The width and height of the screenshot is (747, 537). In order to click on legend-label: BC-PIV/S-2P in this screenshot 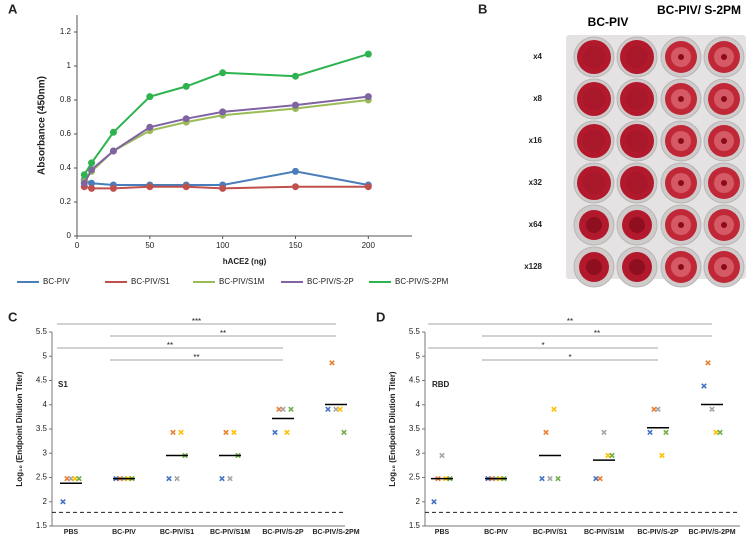, I will do `click(330, 281)`.